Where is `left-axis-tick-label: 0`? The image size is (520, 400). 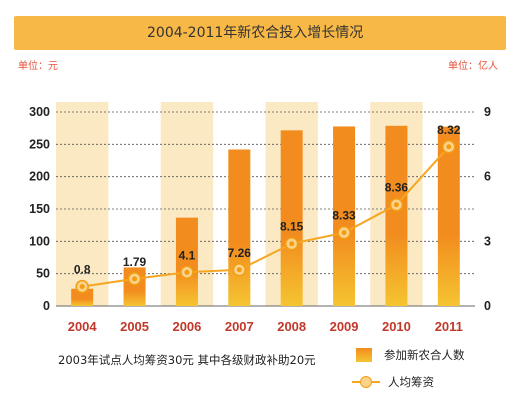 left-axis-tick-label: 0 is located at coordinates (46, 306).